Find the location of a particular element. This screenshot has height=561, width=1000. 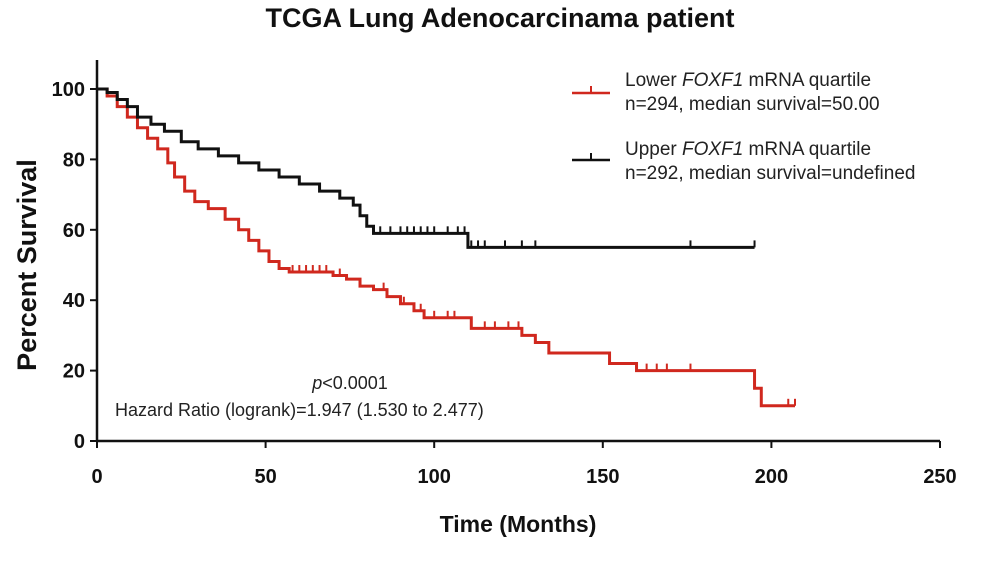

legend-label-upper: Upper FOXF1 mRNA quartile is located at coordinates (748, 149).